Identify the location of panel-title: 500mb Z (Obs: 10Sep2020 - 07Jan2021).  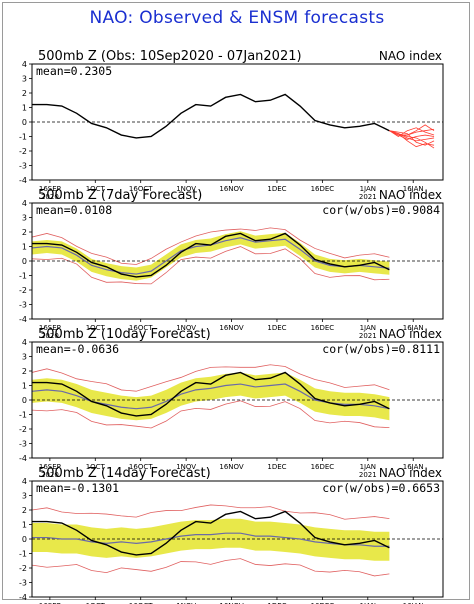
(170, 56).